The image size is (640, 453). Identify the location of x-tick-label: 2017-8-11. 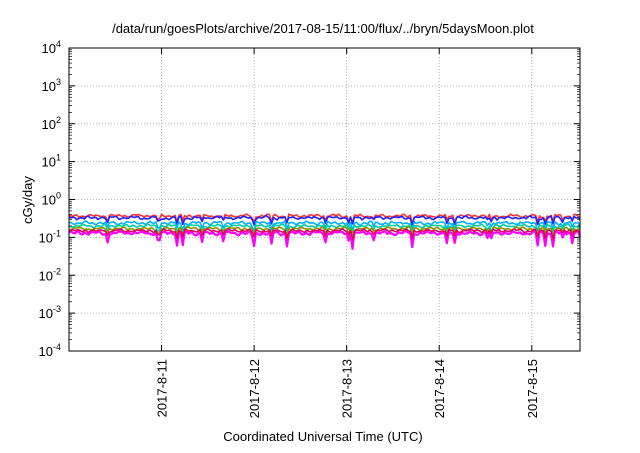
(162, 388).